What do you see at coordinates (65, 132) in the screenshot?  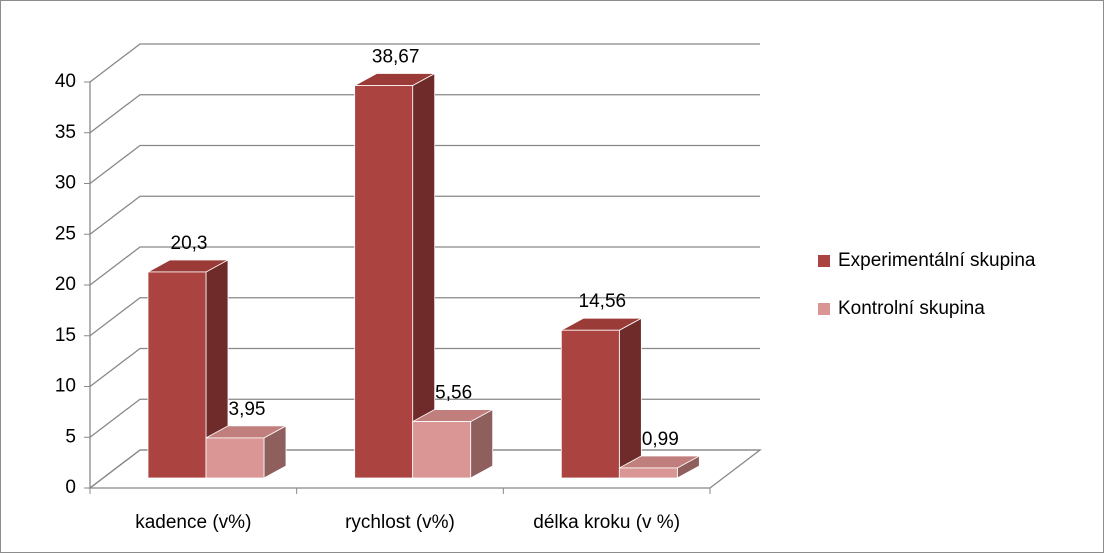 I see `y-tick-label: 35` at bounding box center [65, 132].